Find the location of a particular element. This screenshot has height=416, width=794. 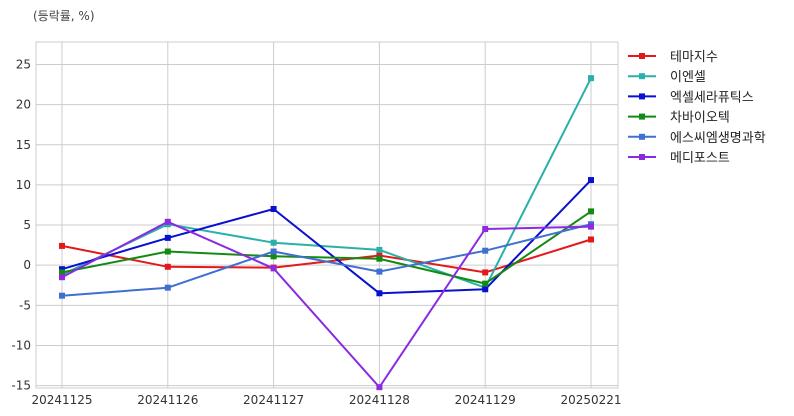

y-tick-label: 15 is located at coordinates (23, 145).